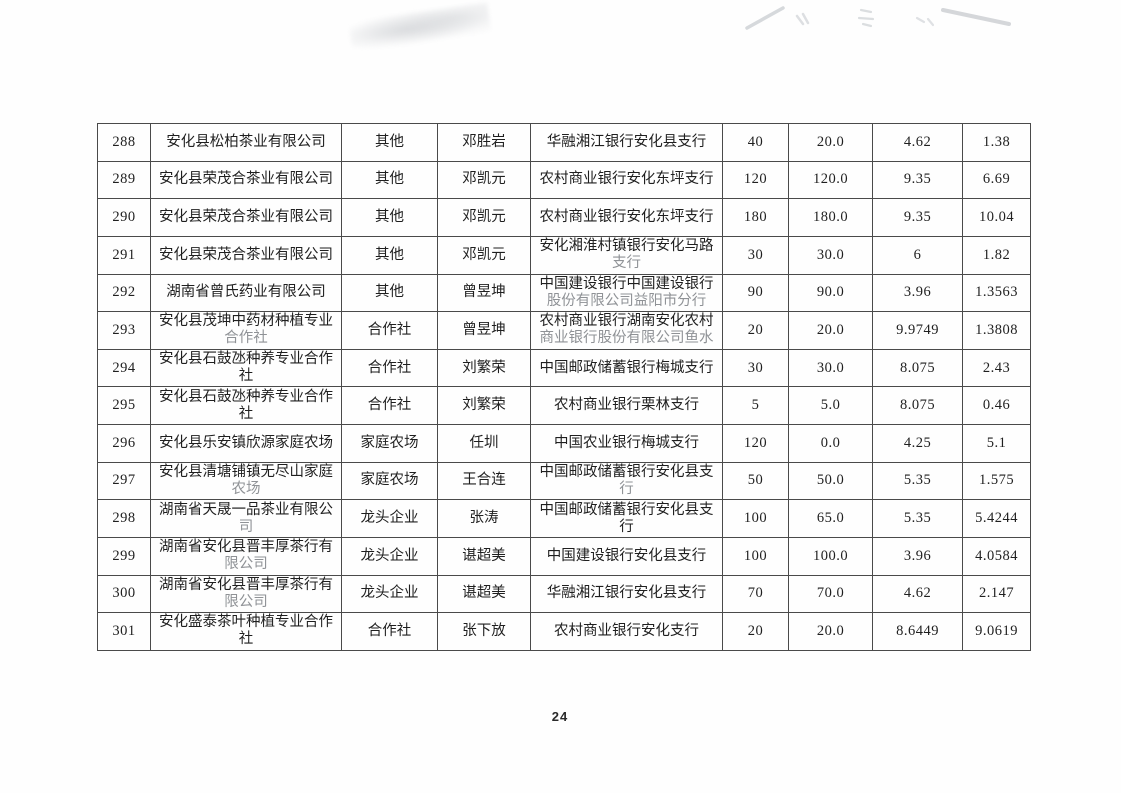 The height and width of the screenshot is (793, 1121). Describe the element at coordinates (626, 442) in the screenshot. I see `cell-text-line: 中国农业银行梅城支行` at that location.